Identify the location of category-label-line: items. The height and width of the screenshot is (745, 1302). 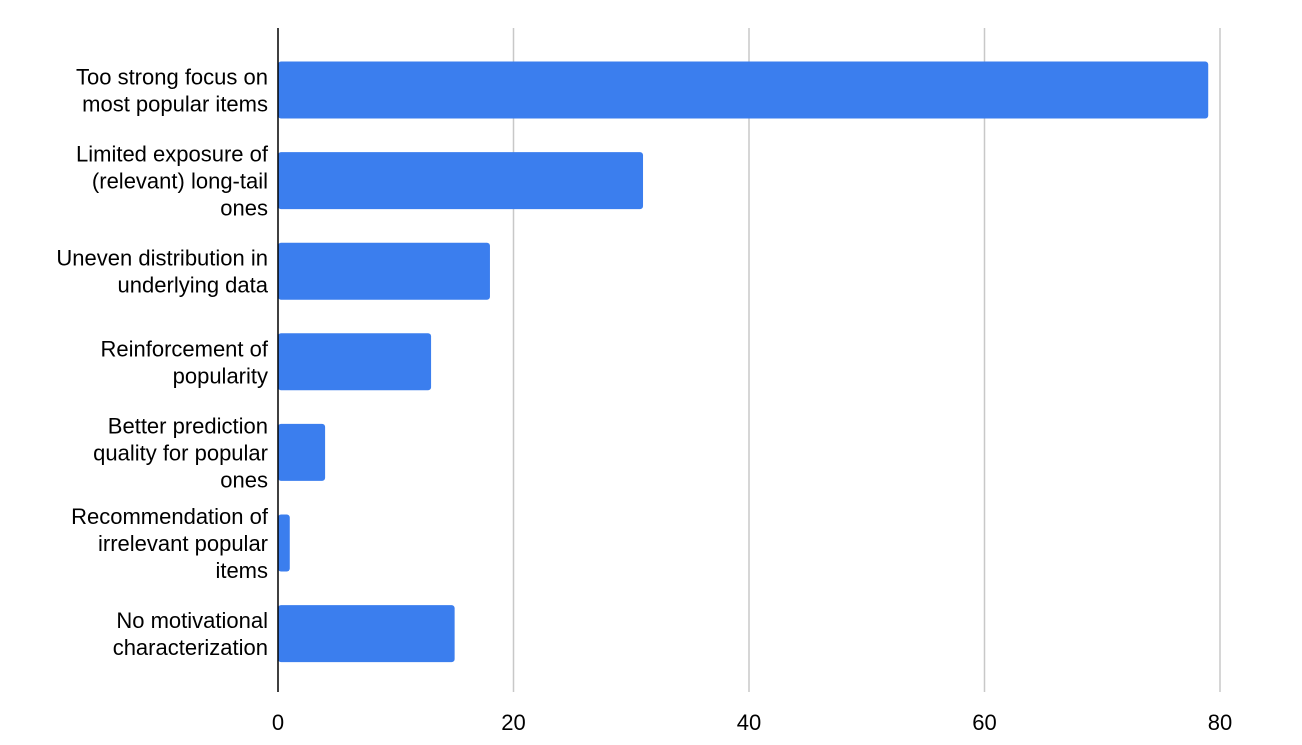
(241, 570).